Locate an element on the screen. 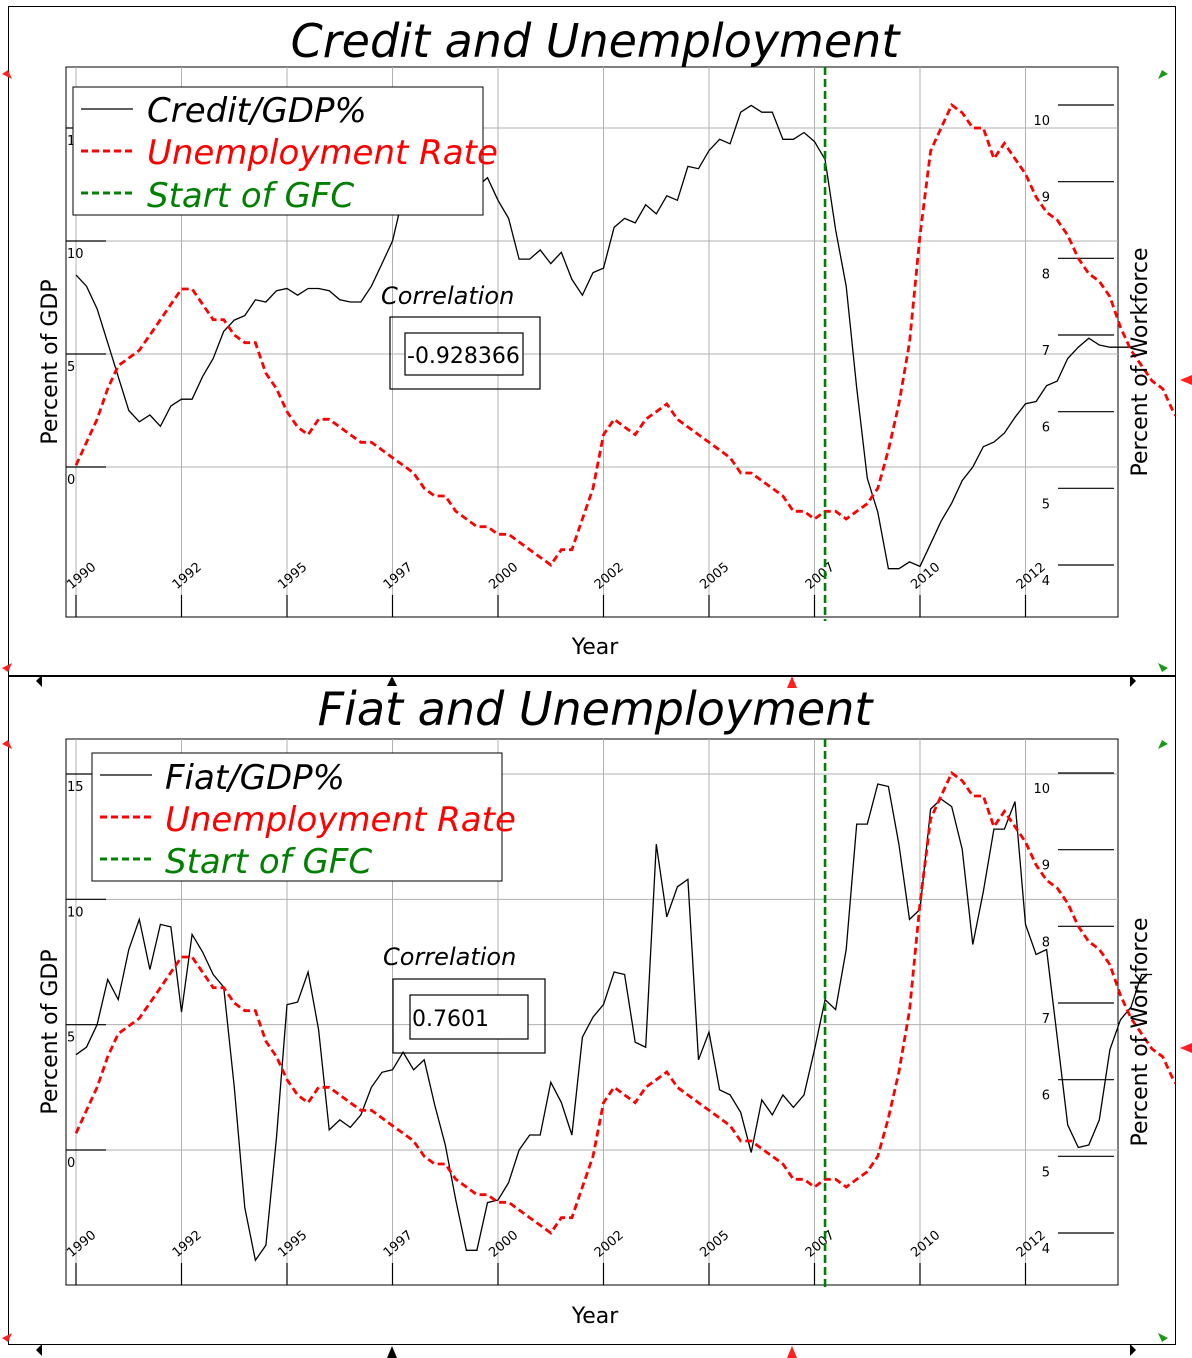 The width and height of the screenshot is (1192, 1358). legend-label-fiat: Fiat/GDP% is located at coordinates (255, 778).